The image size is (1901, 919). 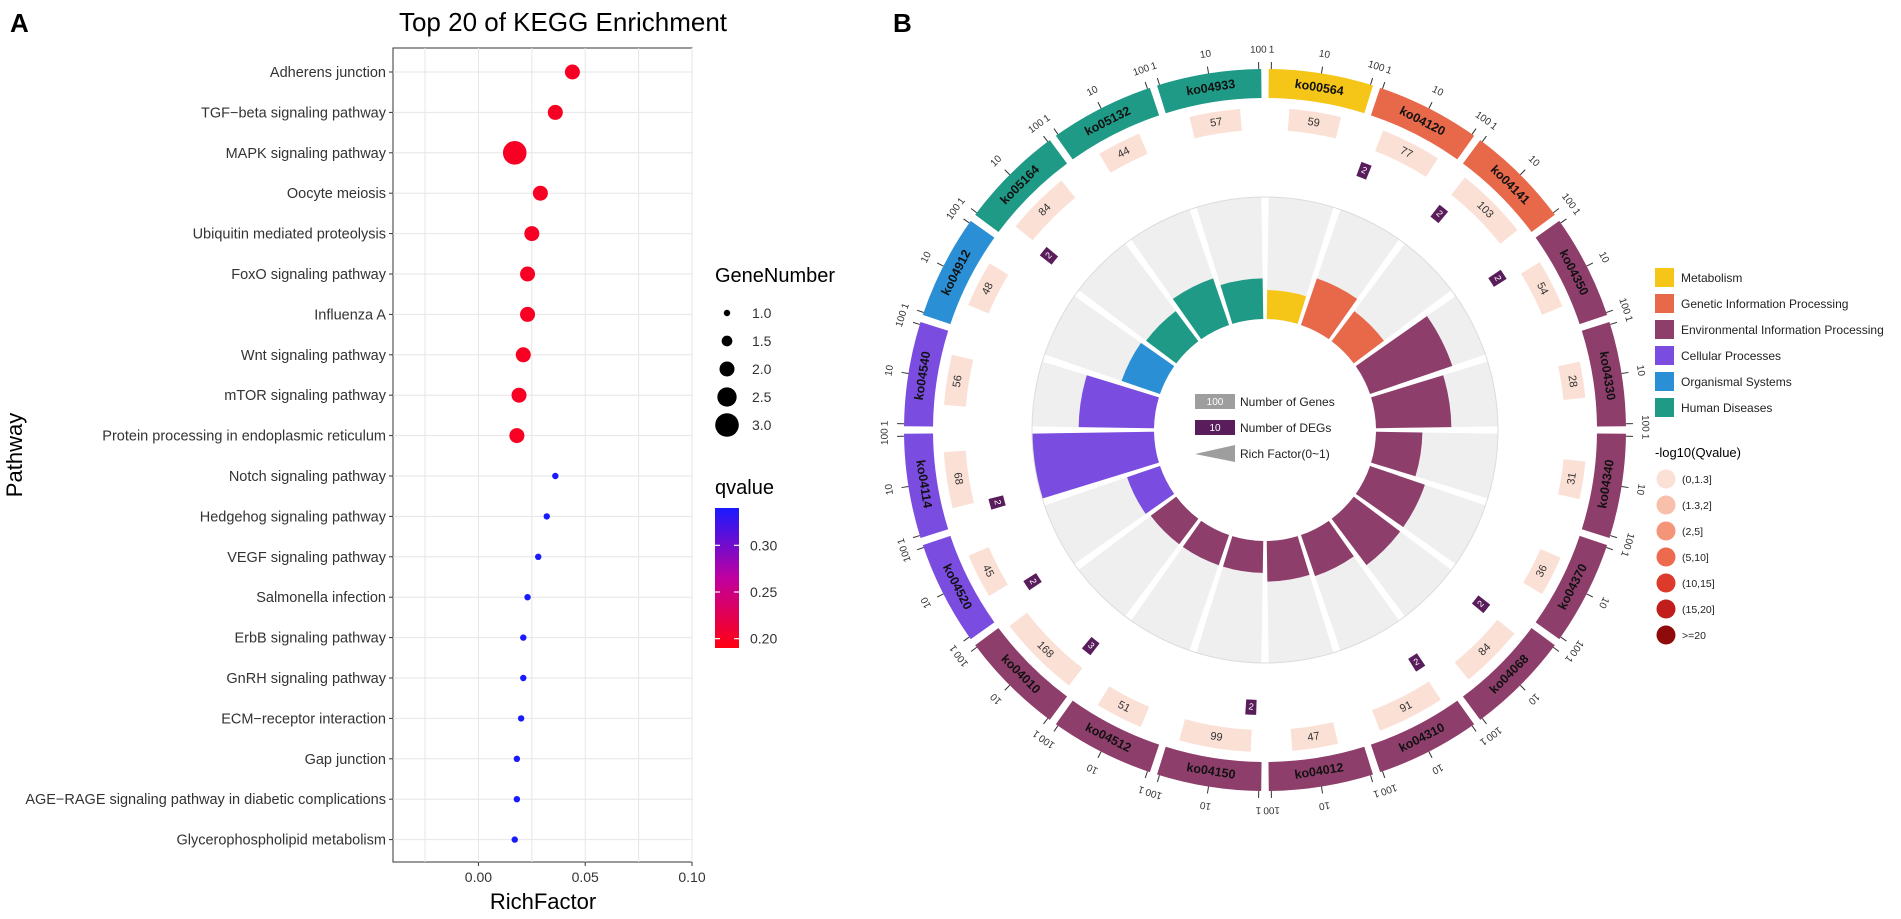 What do you see at coordinates (306, 679) in the screenshot?
I see `pathway-label: GnRH signaling pathway` at bounding box center [306, 679].